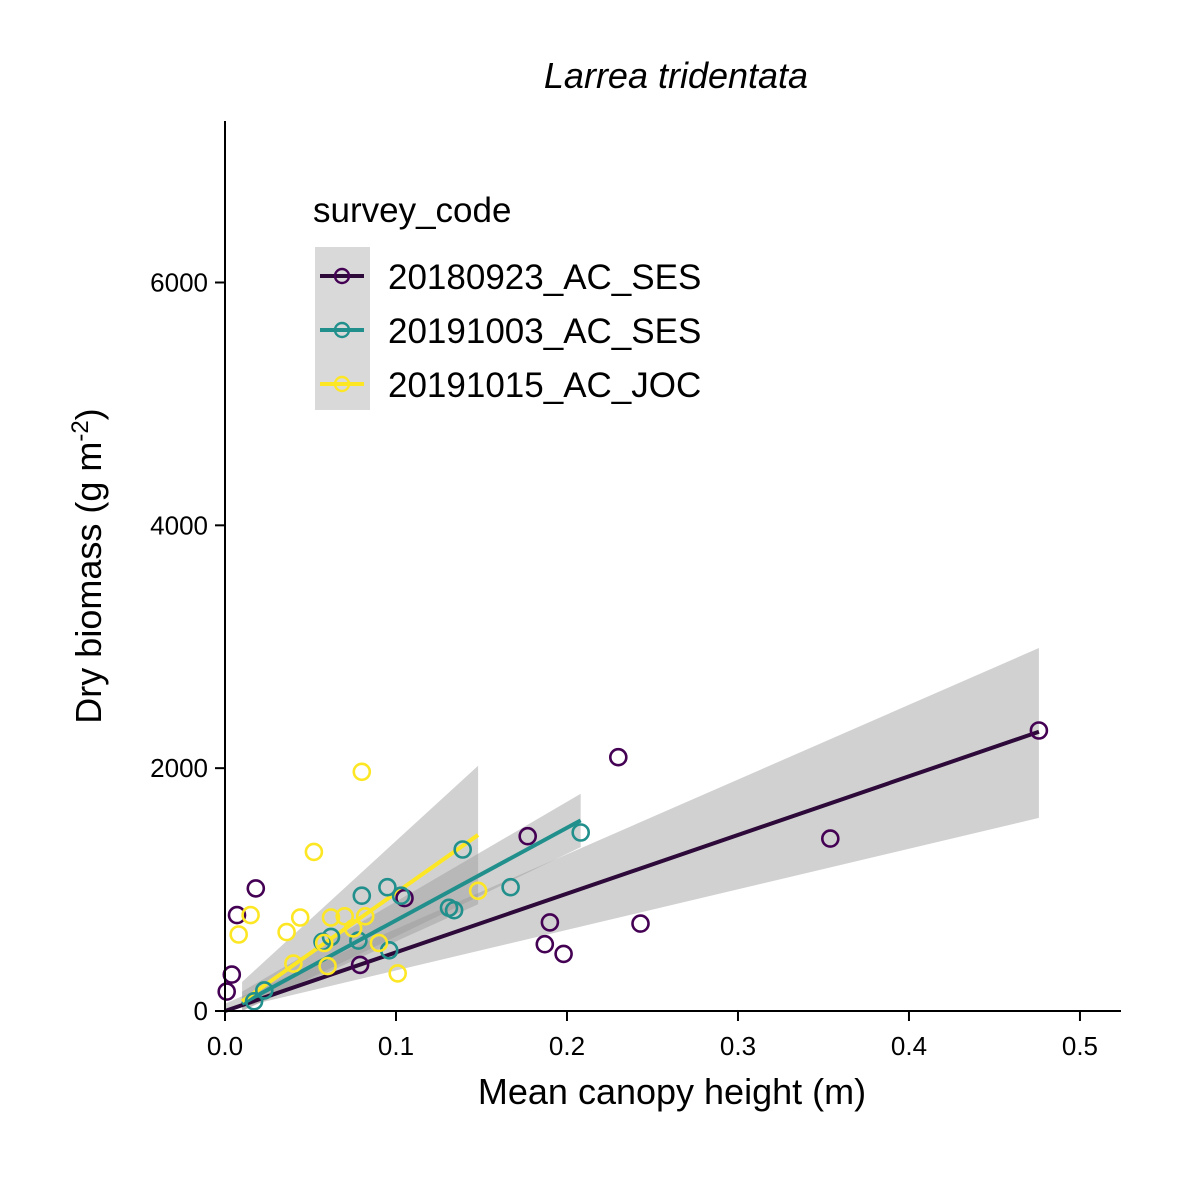  I want to click on y-tick-label: 0, so click(201, 1011).